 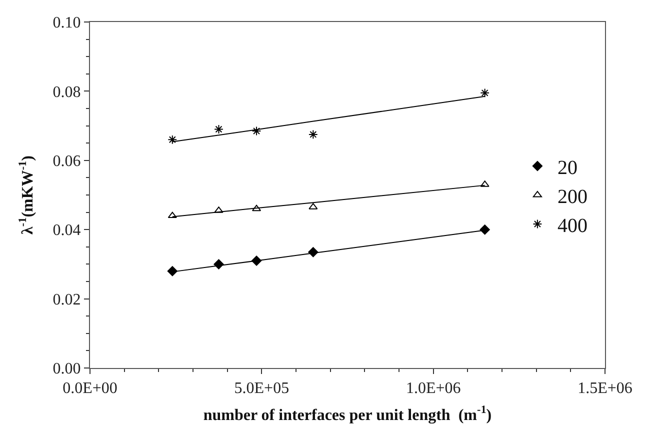 What do you see at coordinates (66, 369) in the screenshot?
I see `y-tick-label: 0.00` at bounding box center [66, 369].